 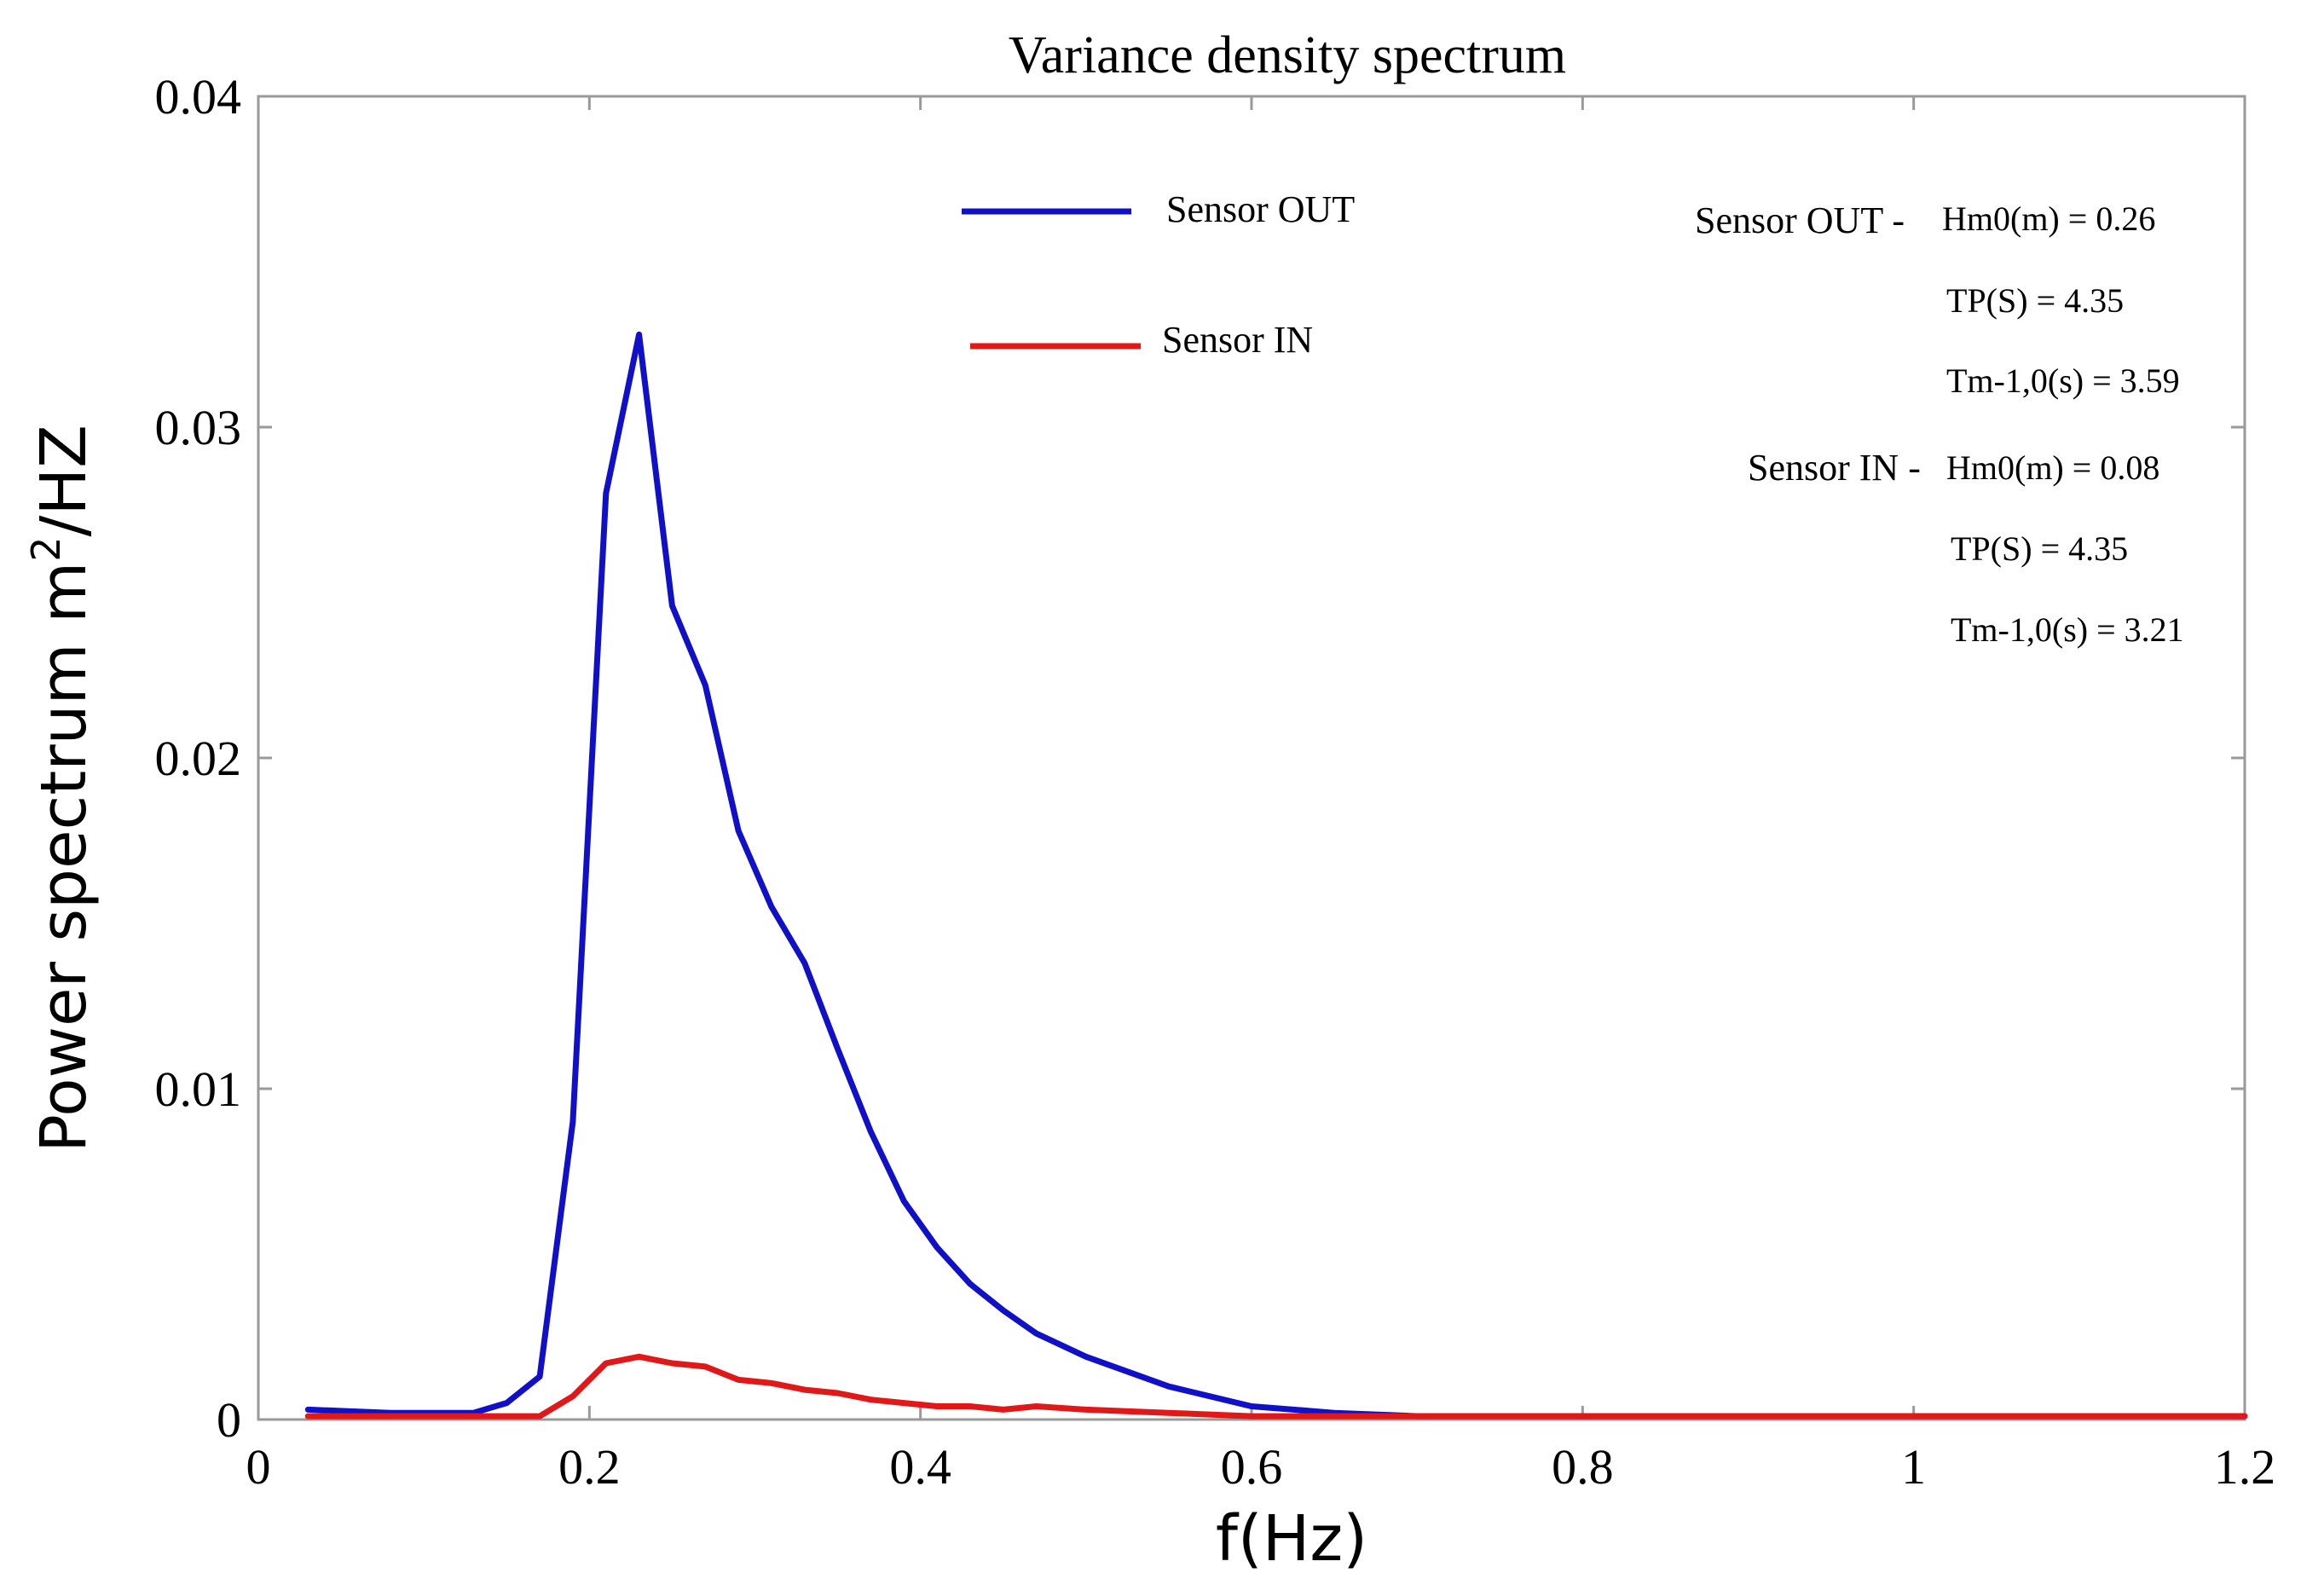 I want to click on stats-sensor-in-tm: Tm-1,0(s) = 3.21, so click(x=2067, y=629).